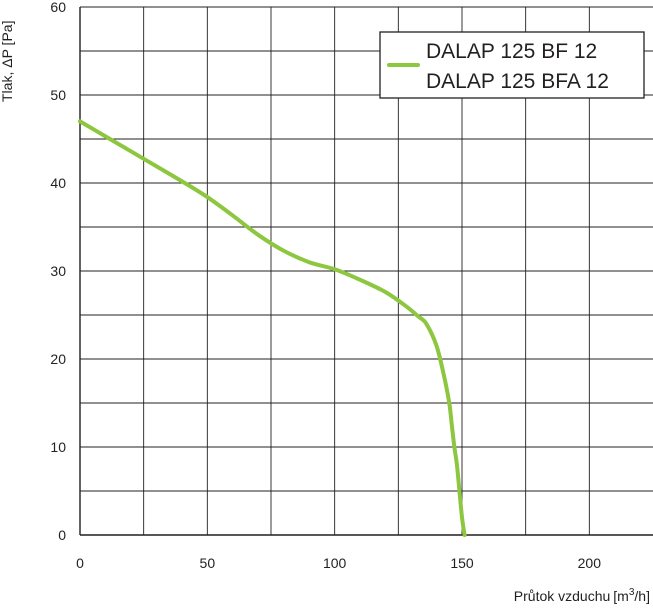  Describe the element at coordinates (517, 81) in the screenshot. I see `legend-entry: DALAP 125 BFA 12` at that location.